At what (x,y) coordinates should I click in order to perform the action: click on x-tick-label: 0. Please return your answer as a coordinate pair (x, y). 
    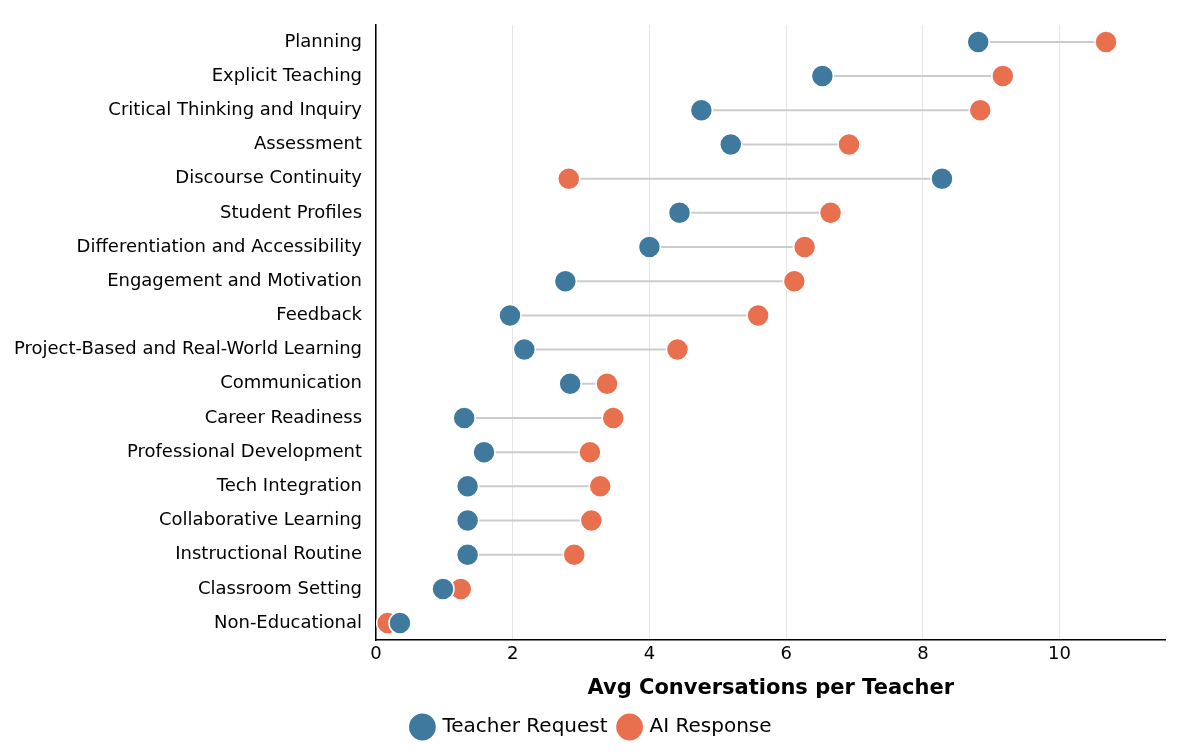
    Looking at the image, I should click on (376, 652).